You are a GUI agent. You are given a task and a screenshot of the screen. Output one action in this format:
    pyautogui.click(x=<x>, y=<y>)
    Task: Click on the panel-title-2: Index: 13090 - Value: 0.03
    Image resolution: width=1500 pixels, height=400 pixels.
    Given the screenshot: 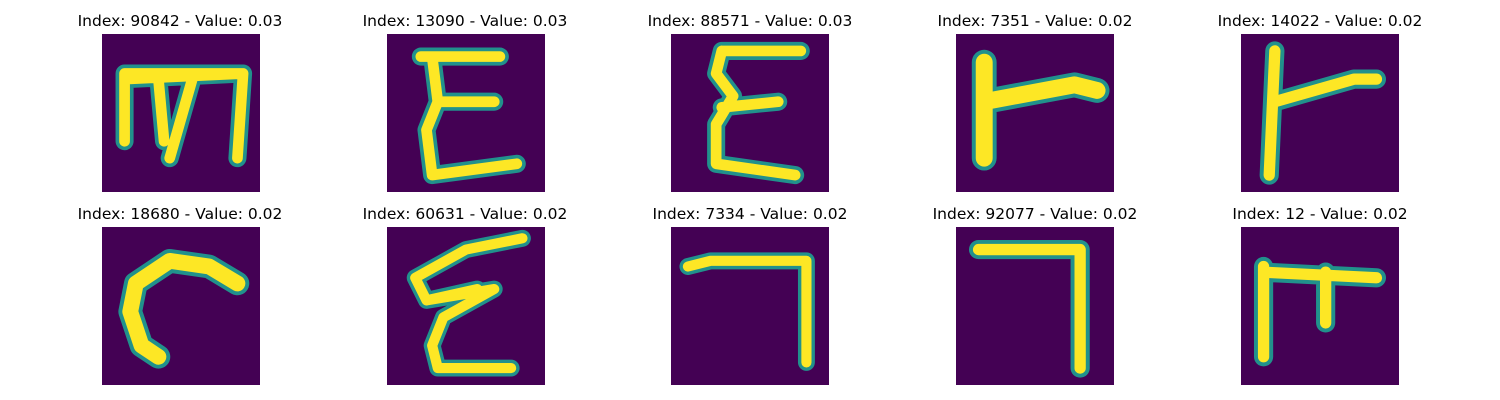 What is the action you would take?
    pyautogui.click(x=465, y=21)
    